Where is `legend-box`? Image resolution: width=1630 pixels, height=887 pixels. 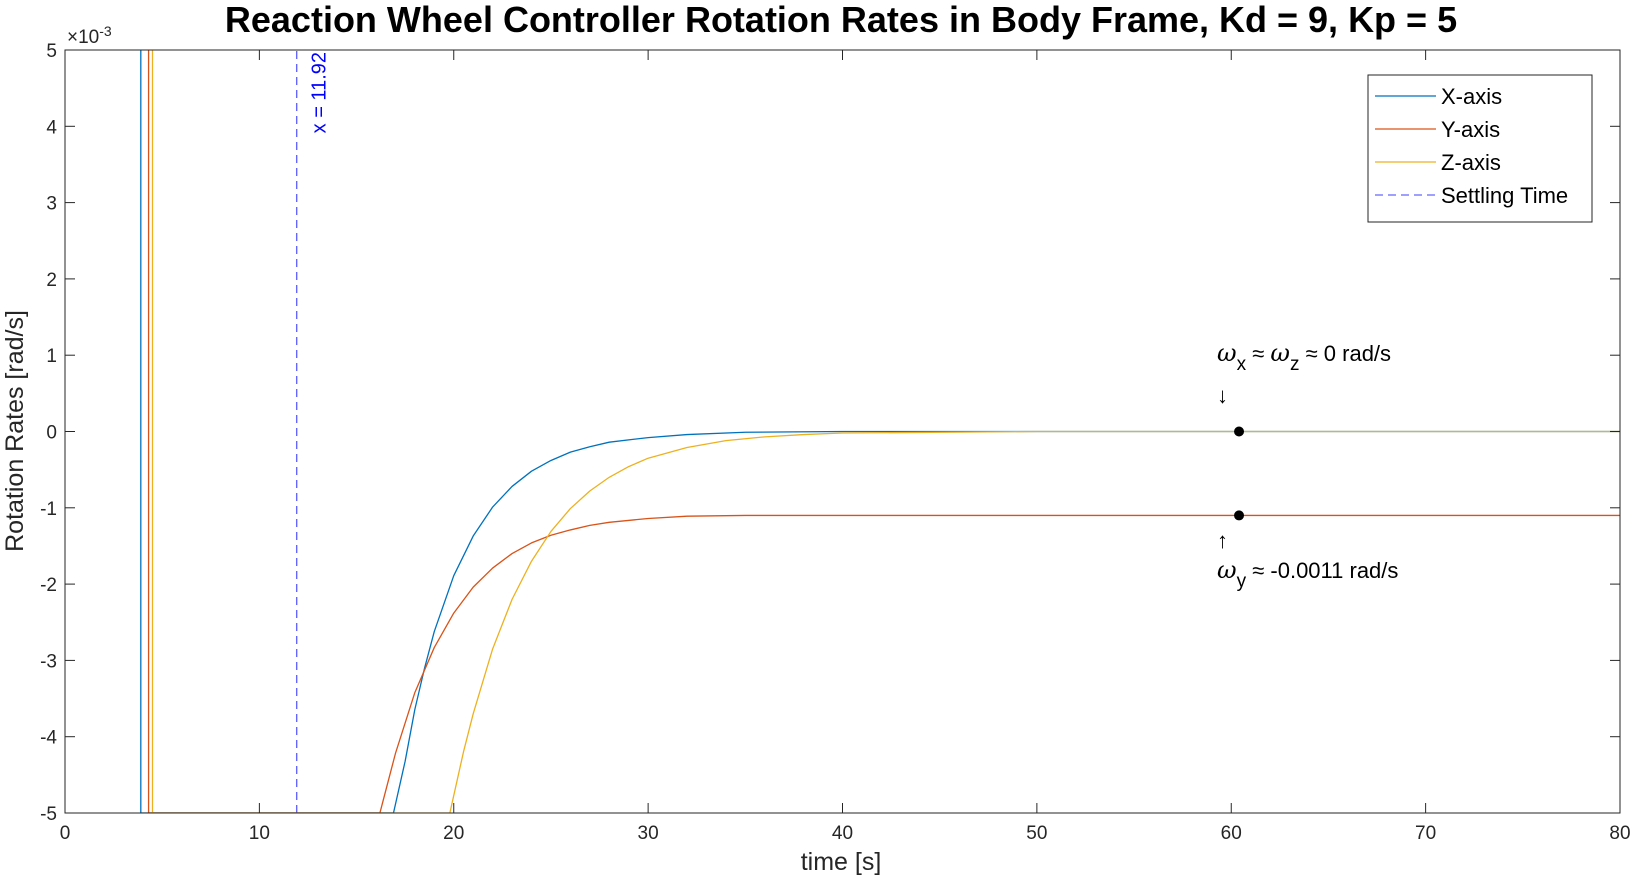
legend-box is located at coordinates (1480, 148).